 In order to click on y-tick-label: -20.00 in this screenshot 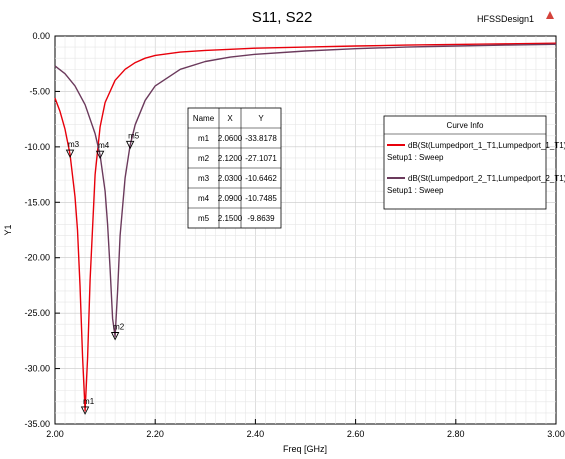, I will do `click(37, 258)`.